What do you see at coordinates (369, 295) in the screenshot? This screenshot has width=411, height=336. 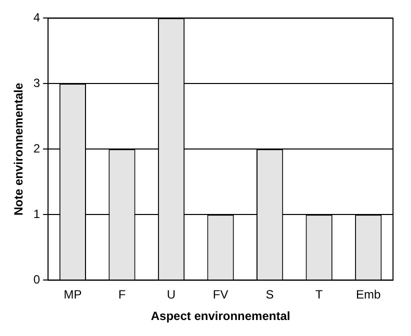 I see `x-tick-label: Emb` at bounding box center [369, 295].